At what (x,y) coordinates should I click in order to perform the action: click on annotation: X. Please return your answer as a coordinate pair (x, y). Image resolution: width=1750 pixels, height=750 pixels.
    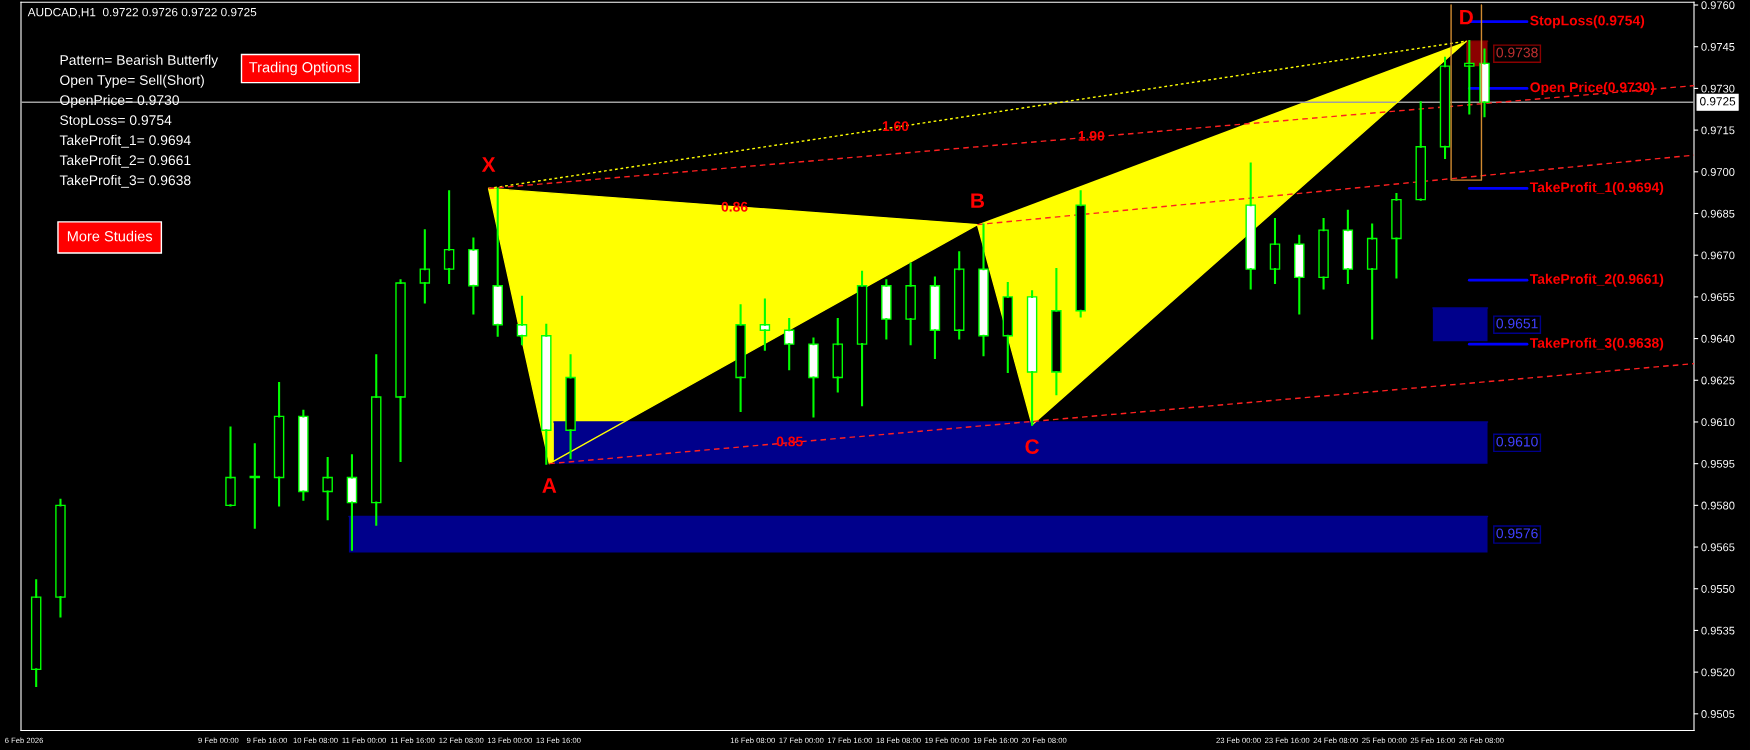
    Looking at the image, I should click on (488, 164).